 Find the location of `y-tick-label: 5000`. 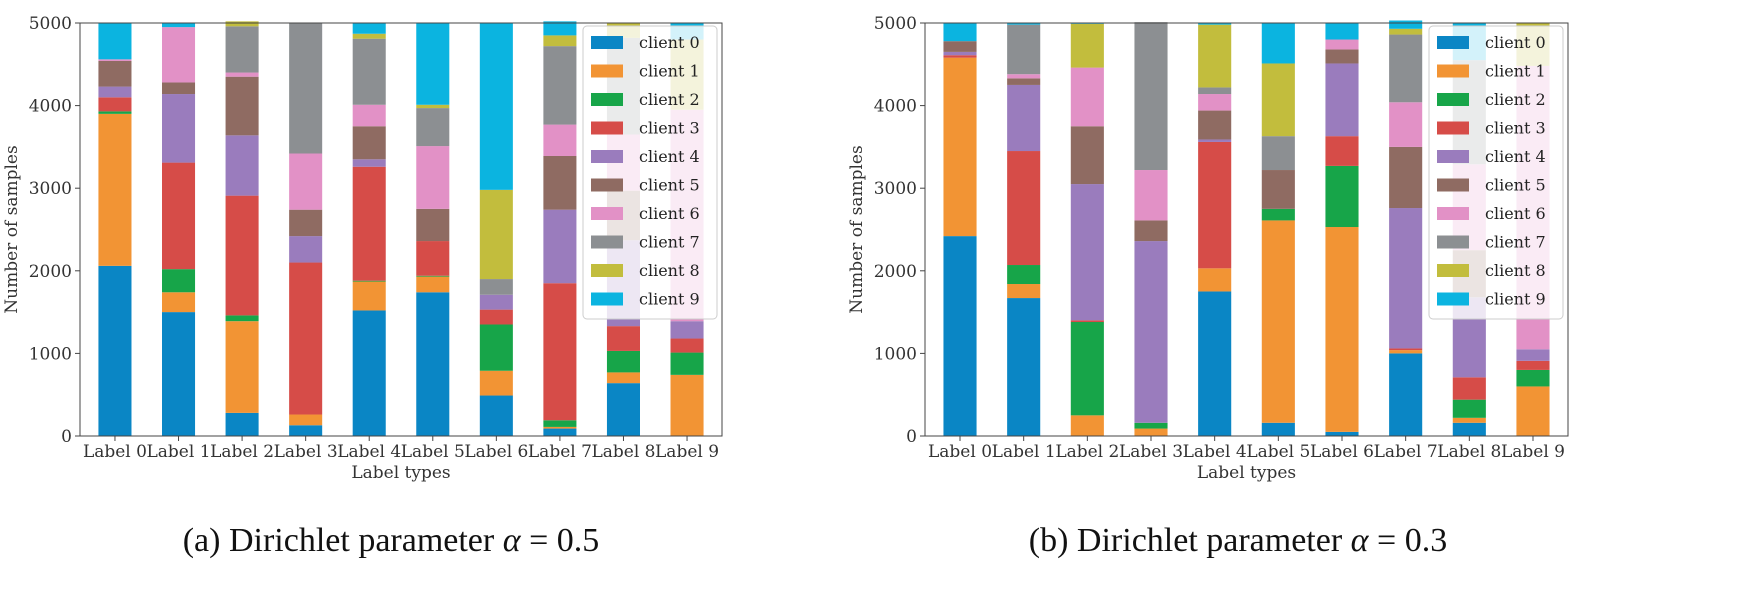

y-tick-label: 5000 is located at coordinates (895, 24).